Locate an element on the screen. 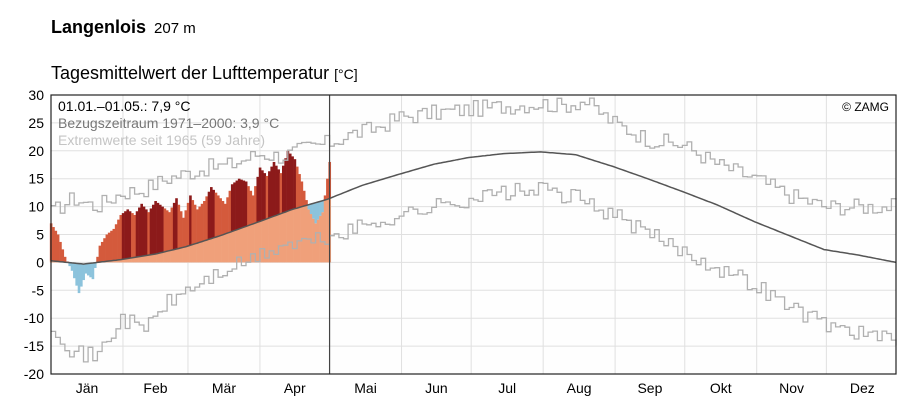 Image resolution: width=920 pixels, height=415 pixels. station-elevation: 207 m is located at coordinates (175, 28).